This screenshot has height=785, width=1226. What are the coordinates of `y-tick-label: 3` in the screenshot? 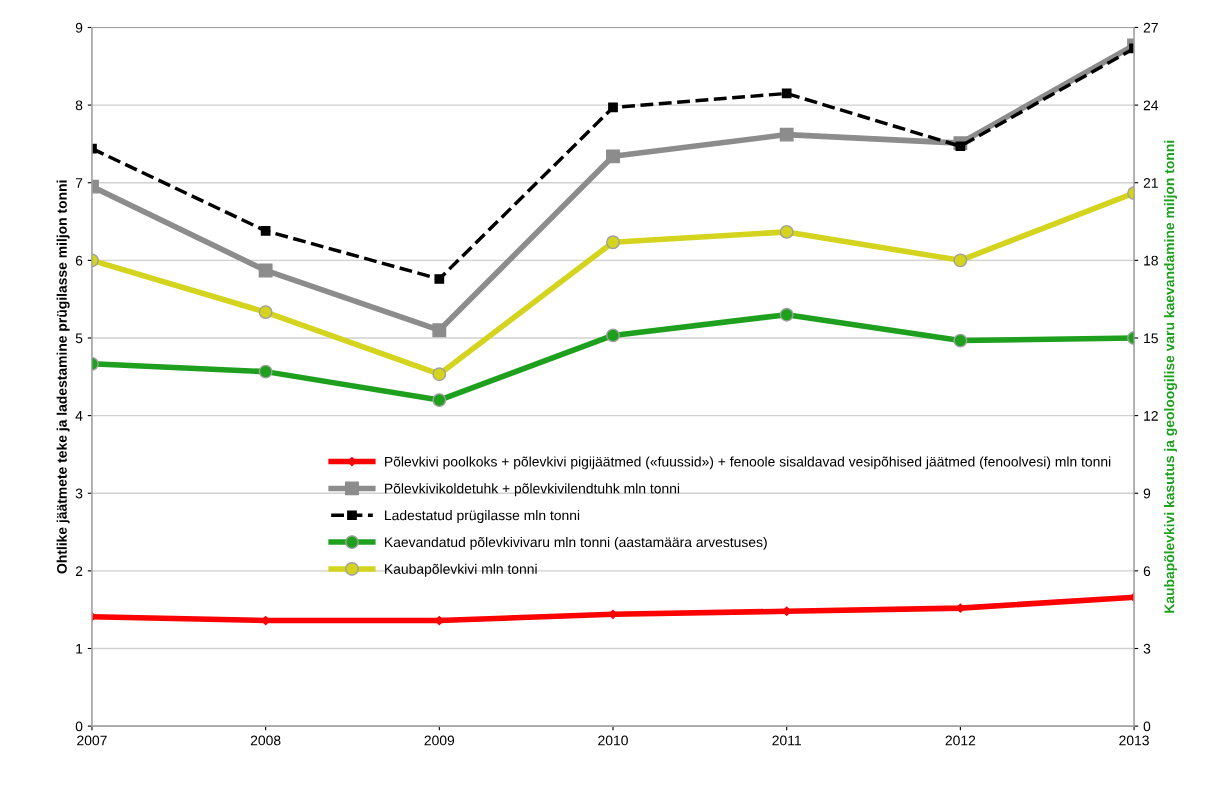 It's located at (79, 493).